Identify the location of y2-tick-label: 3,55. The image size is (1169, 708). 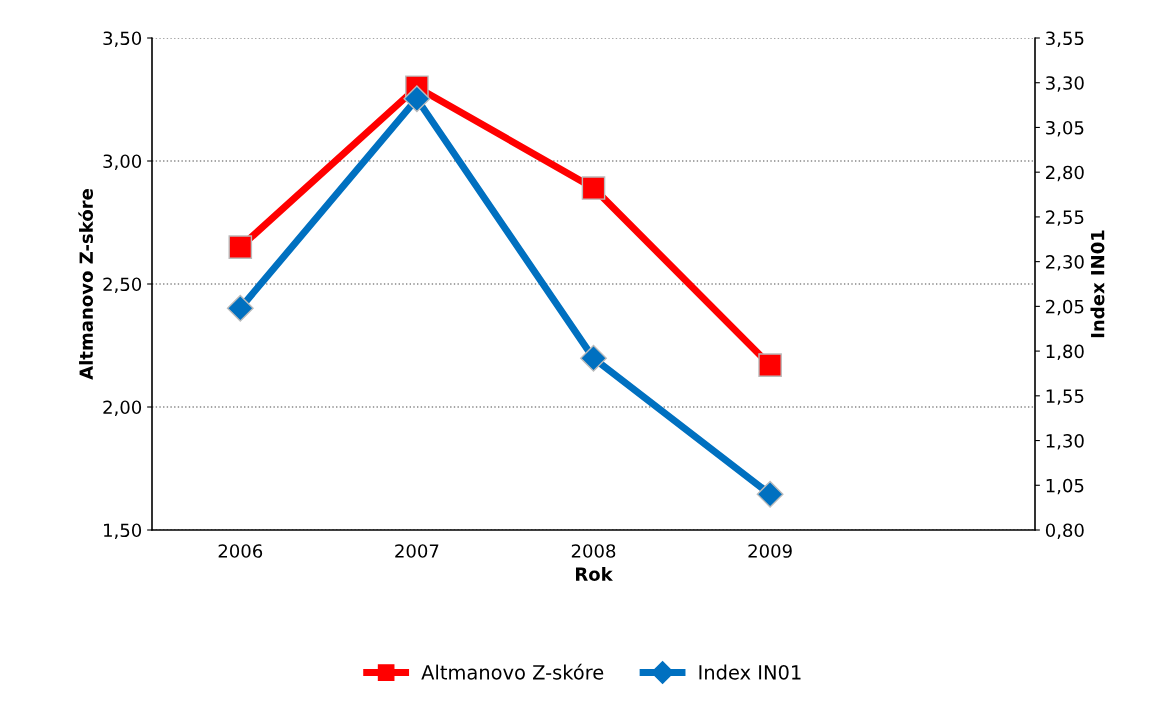
(1065, 39).